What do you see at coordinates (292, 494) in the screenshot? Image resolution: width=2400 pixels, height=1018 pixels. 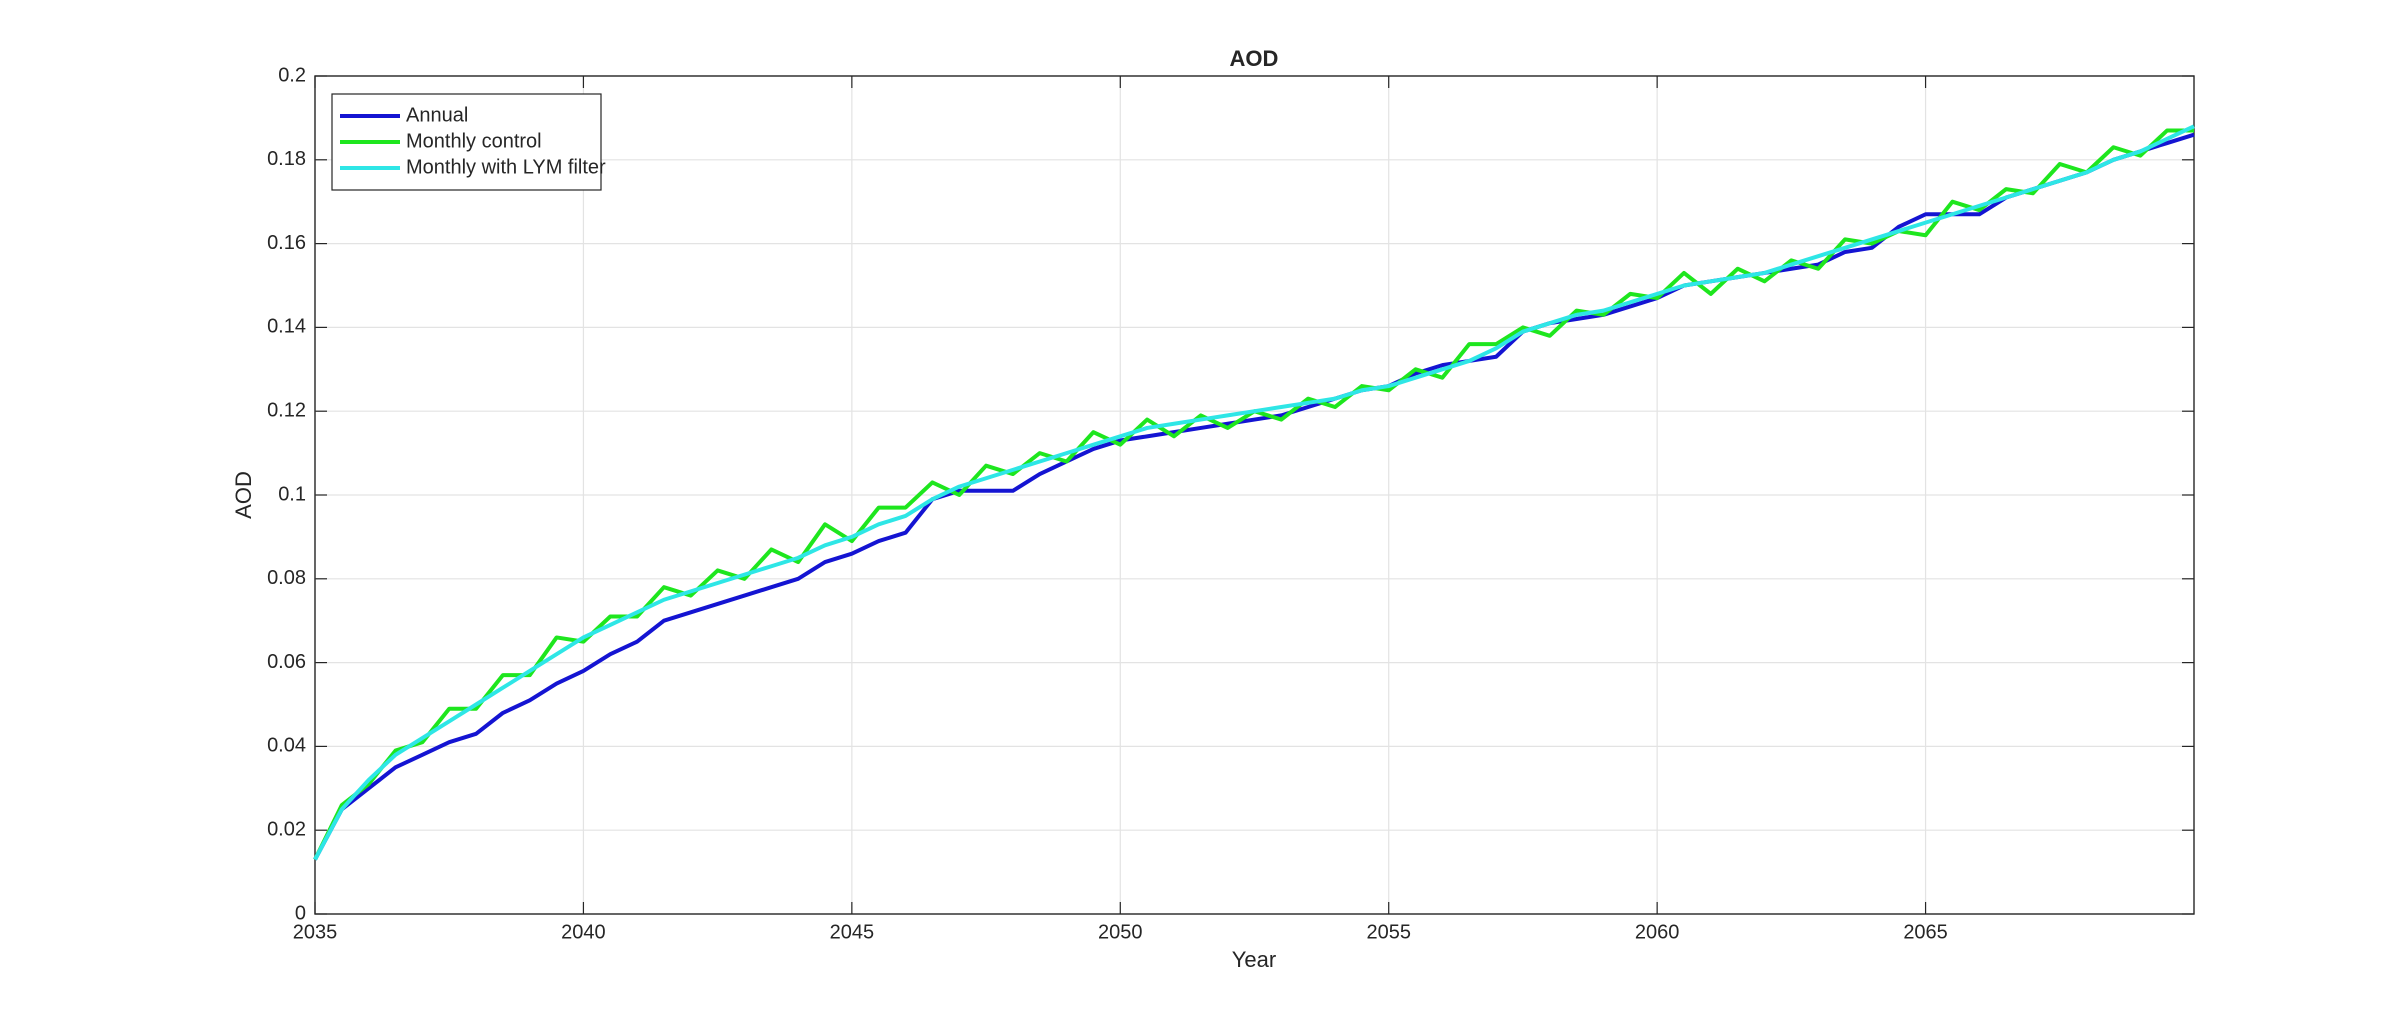 I see `y-tick-label: 0.1` at bounding box center [292, 494].